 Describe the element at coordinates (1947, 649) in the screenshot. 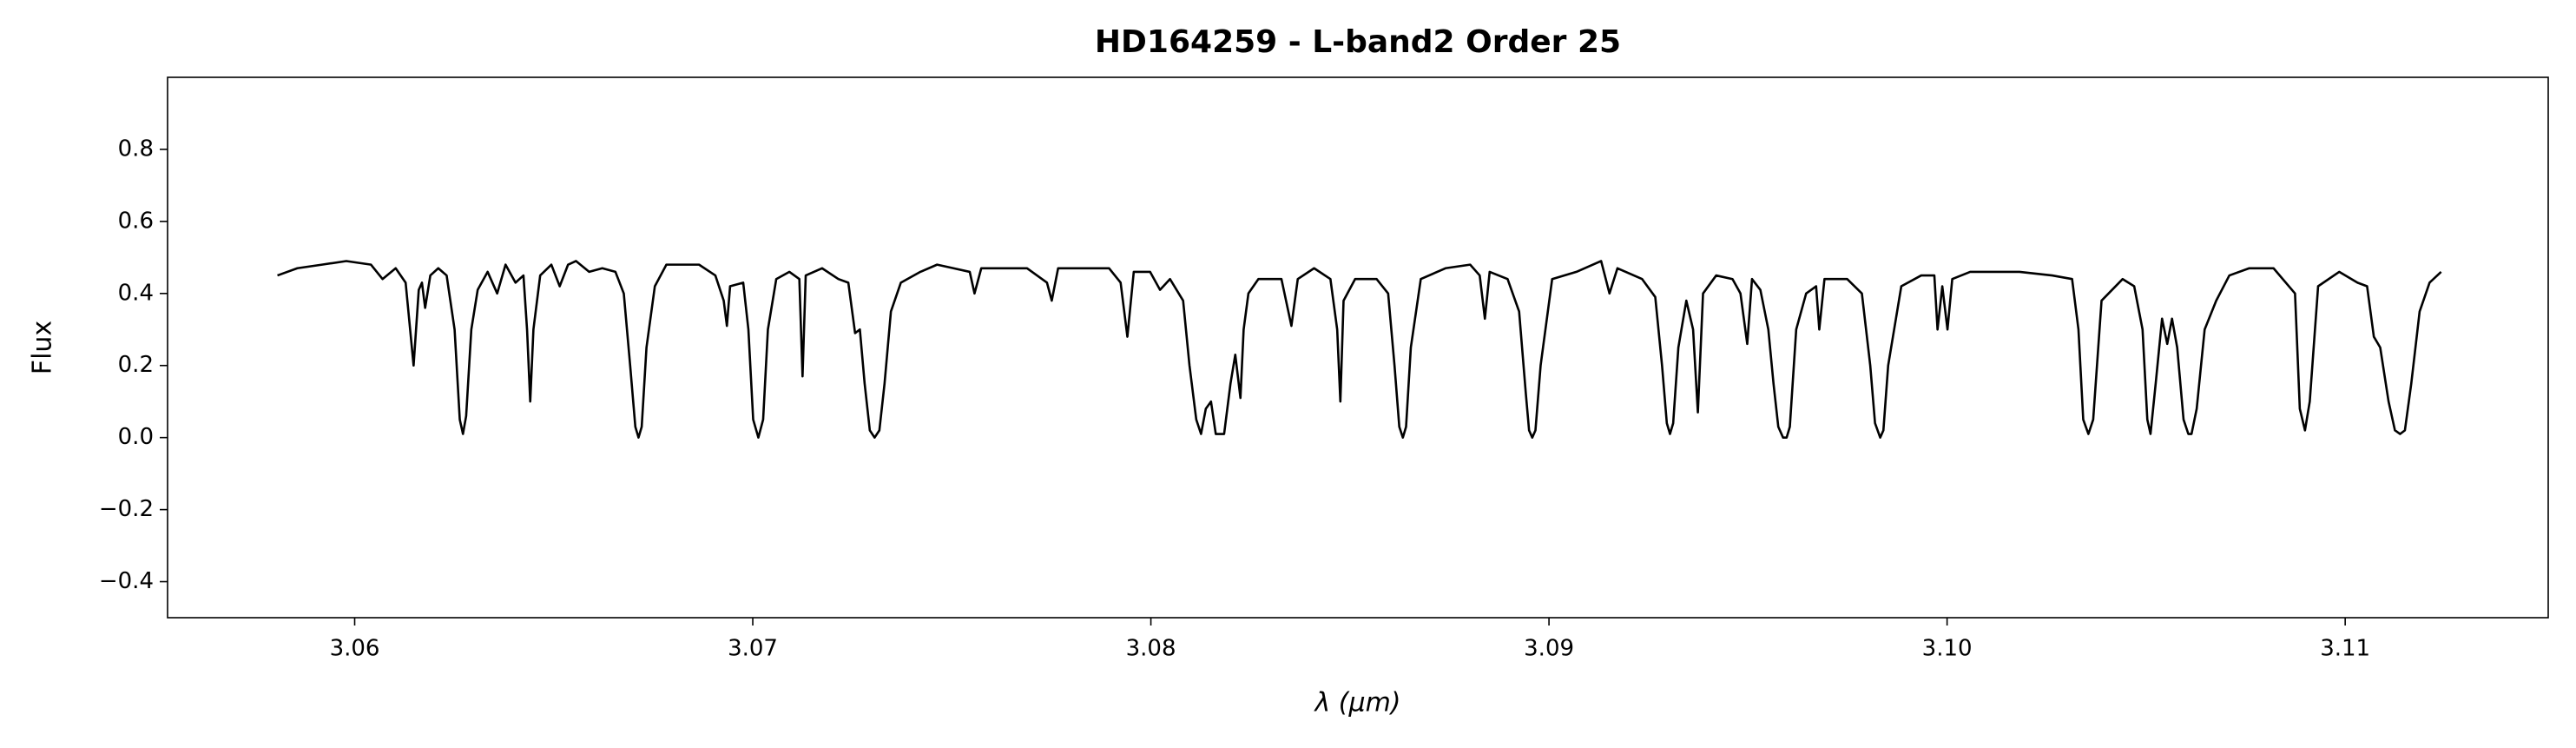

I see `x-tick-label: 3.10` at that location.